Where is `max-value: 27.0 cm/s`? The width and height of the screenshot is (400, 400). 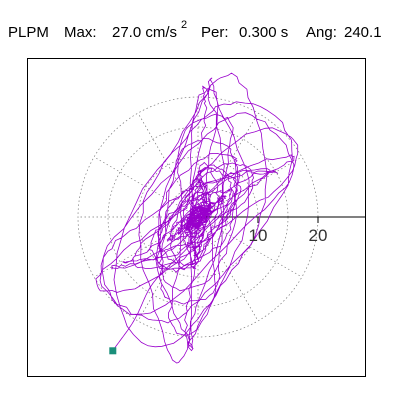
max-value: 27.0 cm/s is located at coordinates (144, 32).